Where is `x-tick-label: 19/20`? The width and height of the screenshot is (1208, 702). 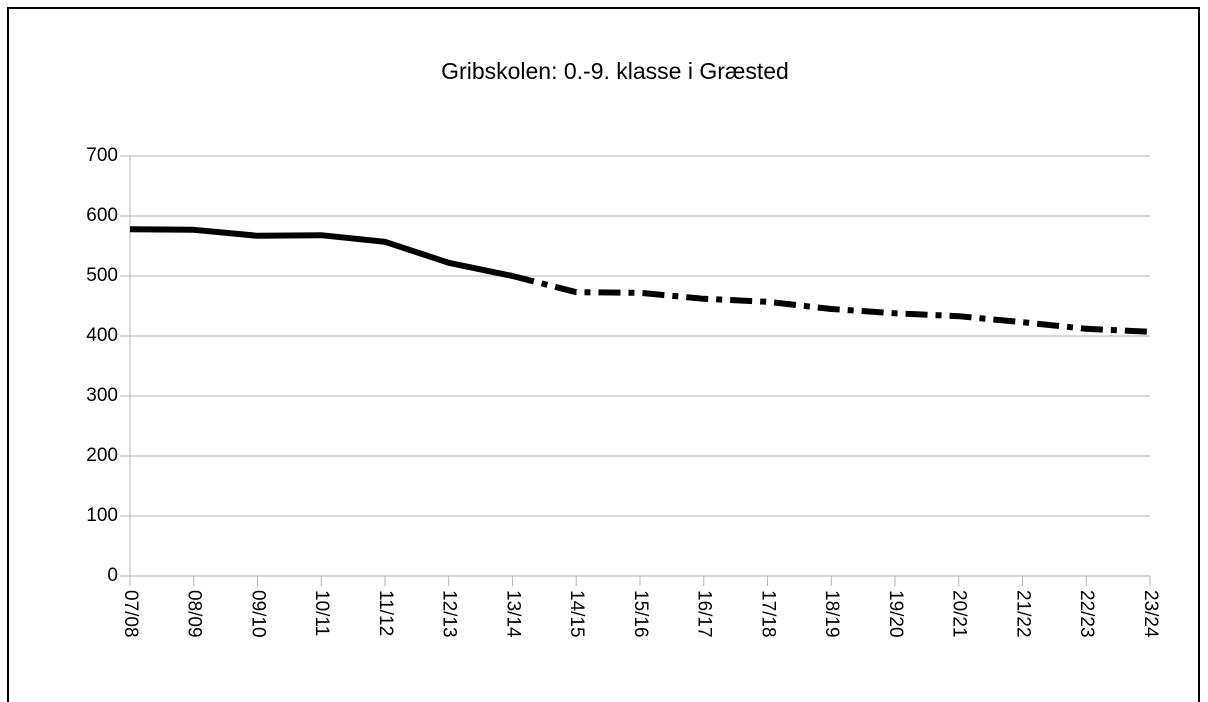
x-tick-label: 19/20 is located at coordinates (895, 614).